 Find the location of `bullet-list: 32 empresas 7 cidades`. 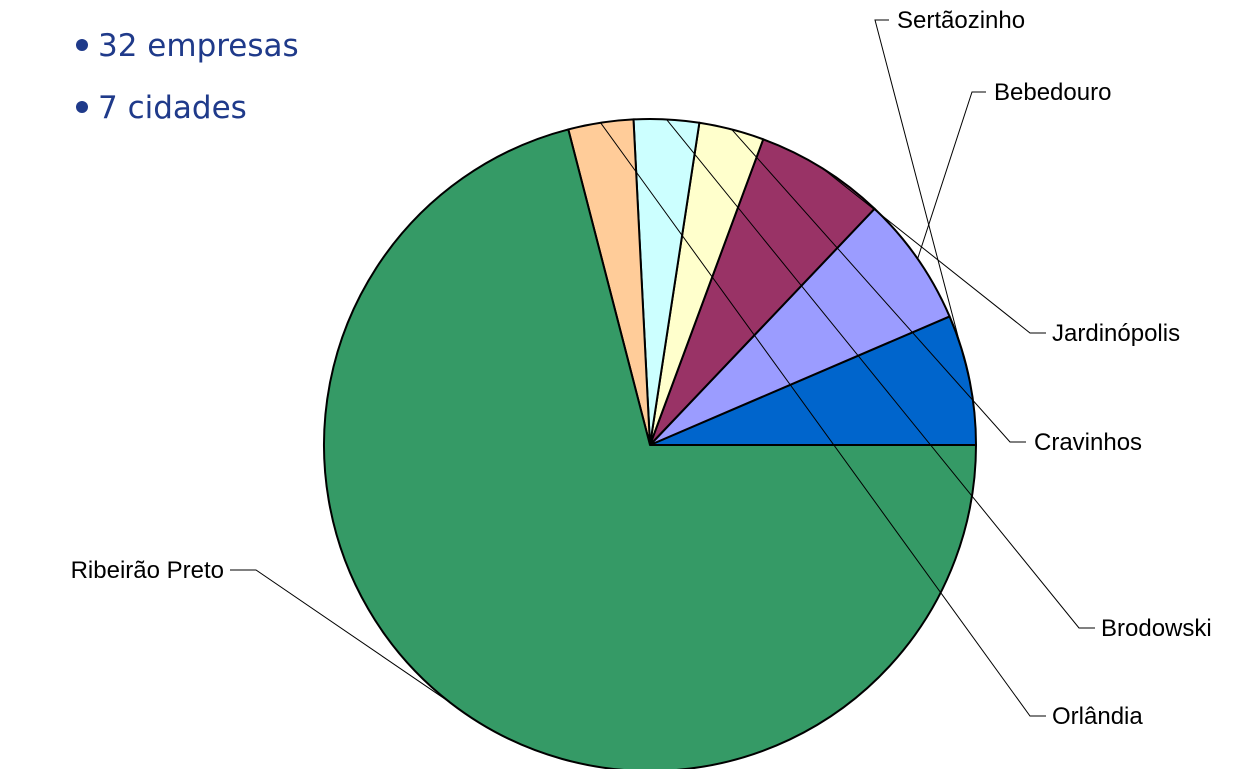

bullet-list: 32 empresas 7 cidades is located at coordinates (187, 82).